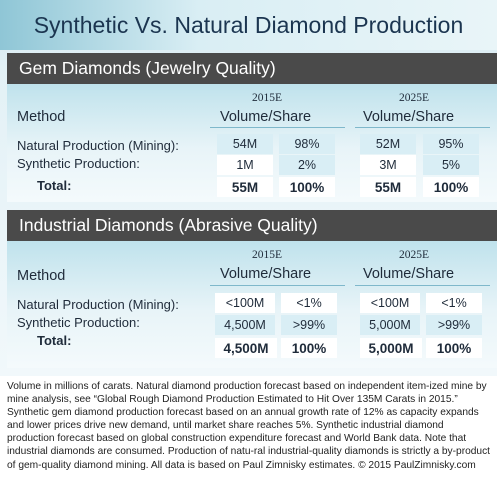 The height and width of the screenshot is (500, 497). I want to click on industrial-total-2025-share: 100%, so click(454, 348).